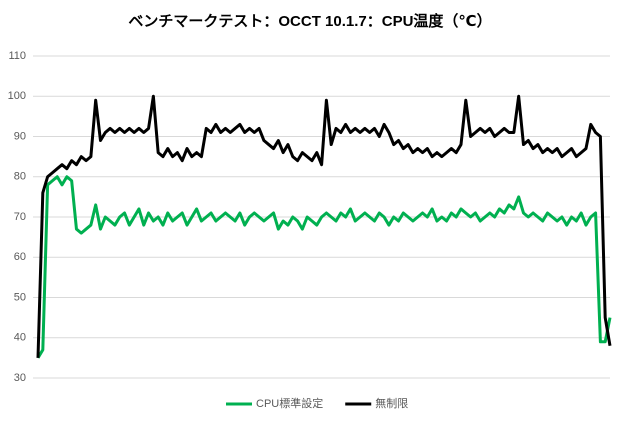 Image resolution: width=620 pixels, height=425 pixels. Describe the element at coordinates (309, 21) in the screenshot. I see `chart-title: ベンチマークテスト：OCCT 10.1.7：CPU温度（℃）` at that location.